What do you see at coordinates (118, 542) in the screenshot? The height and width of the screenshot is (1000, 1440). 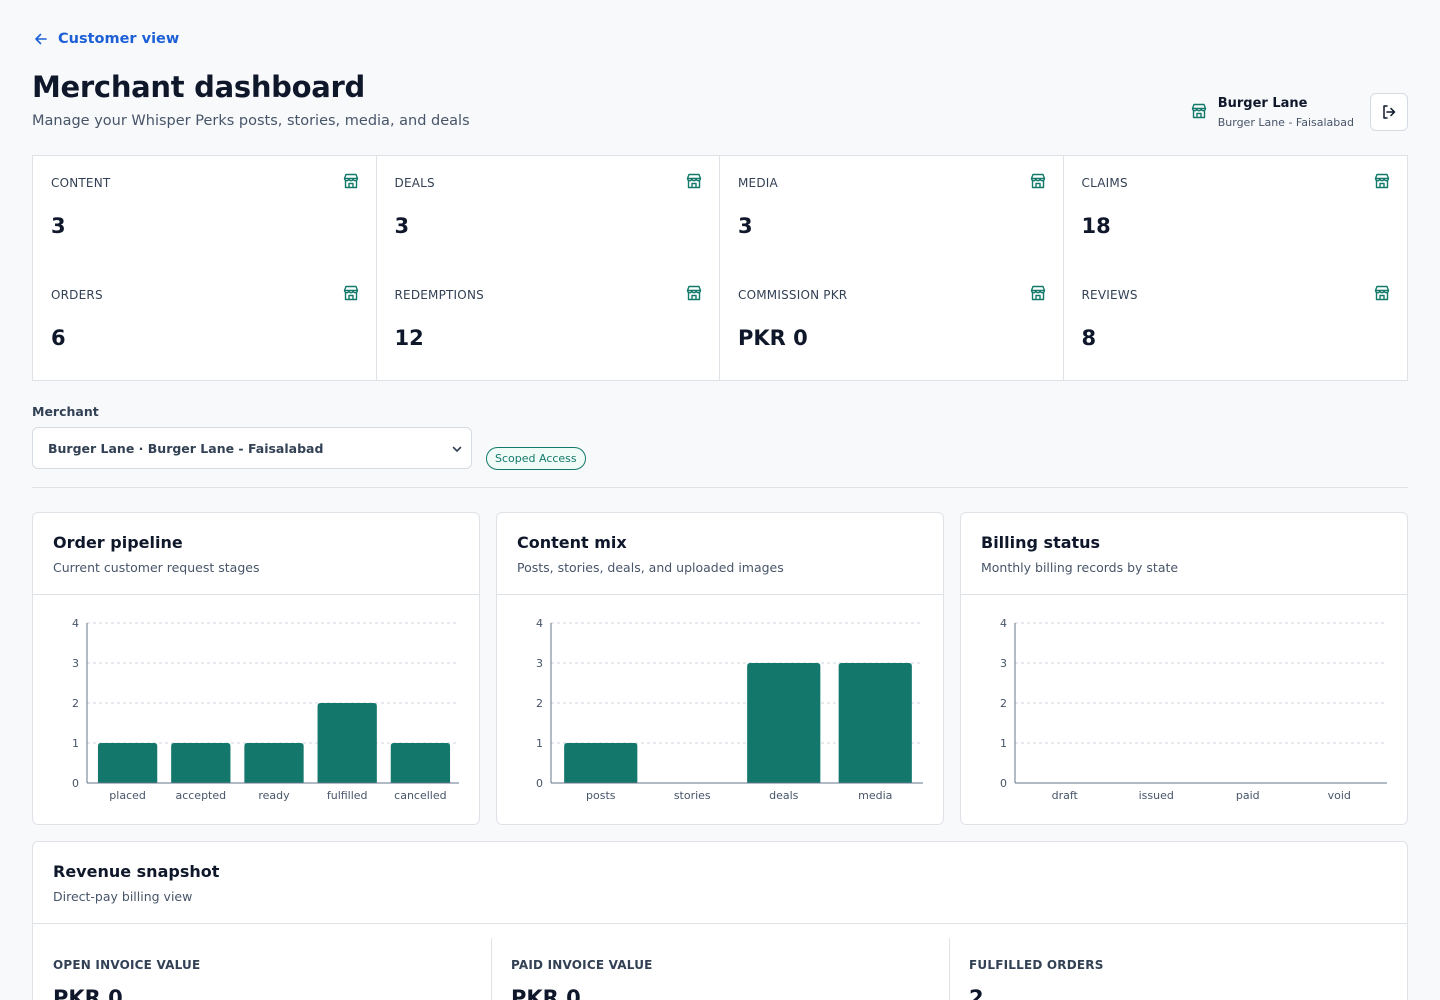 I see `chart-title: Order pipeline` at bounding box center [118, 542].